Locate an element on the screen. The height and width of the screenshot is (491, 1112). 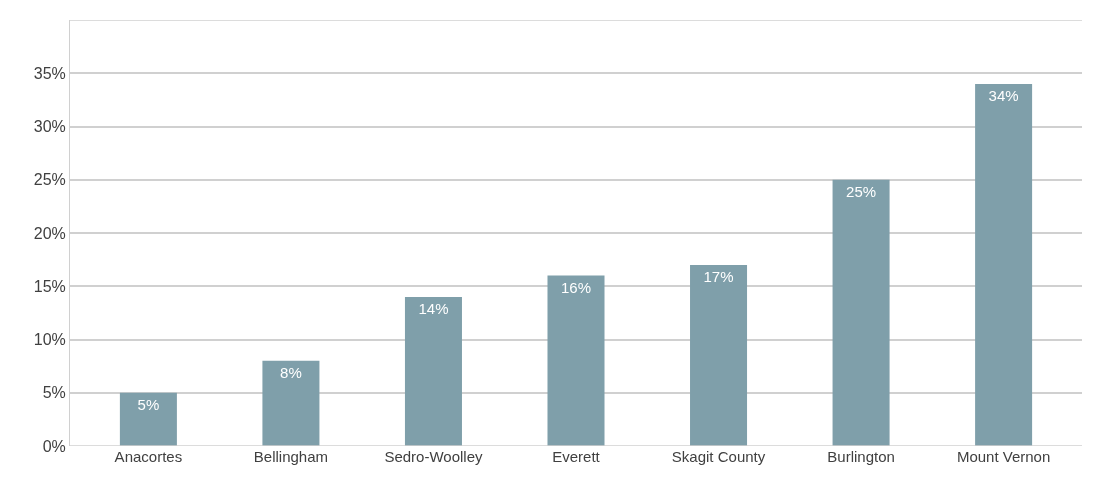
data-label: 34% is located at coordinates (1003, 95).